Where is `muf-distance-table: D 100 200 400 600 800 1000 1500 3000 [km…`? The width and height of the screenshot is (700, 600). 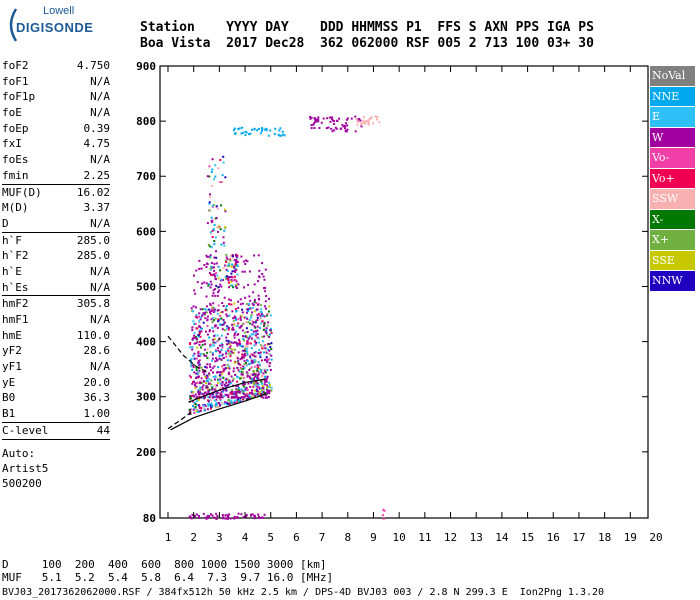 muf-distance-table: D 100 200 400 600 800 1000 1500 3000 [km… is located at coordinates (167, 571).